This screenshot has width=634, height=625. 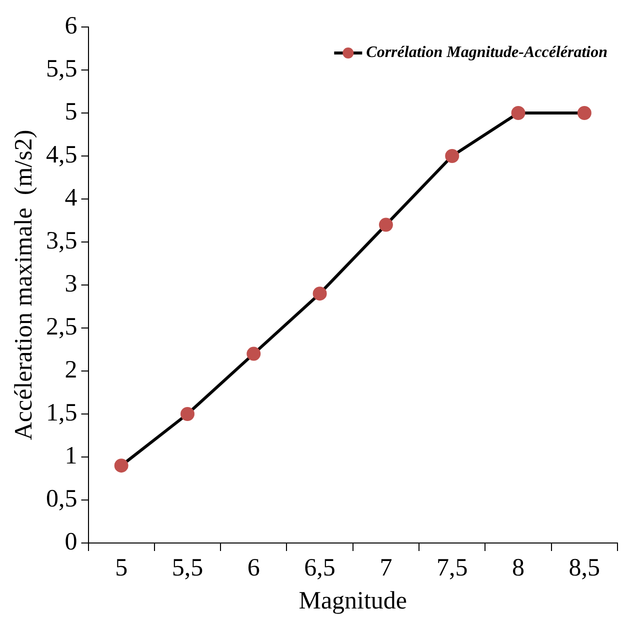 What do you see at coordinates (62, 413) in the screenshot?
I see `y-tick-label: 1,5` at bounding box center [62, 413].